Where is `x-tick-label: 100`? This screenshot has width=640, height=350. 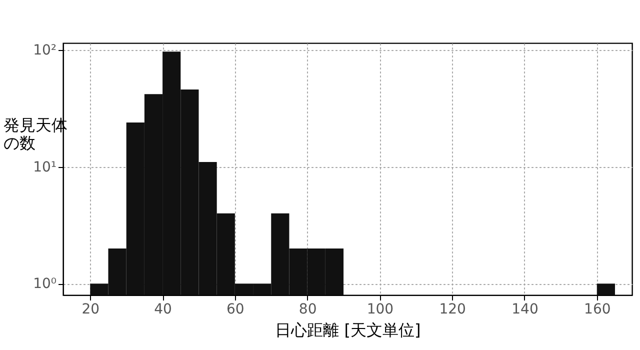
x-tick-label: 100 is located at coordinates (380, 310).